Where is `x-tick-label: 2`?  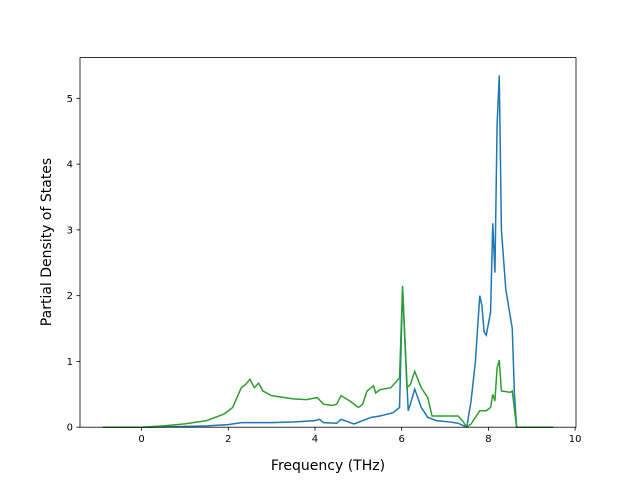
x-tick-label: 2 is located at coordinates (228, 439).